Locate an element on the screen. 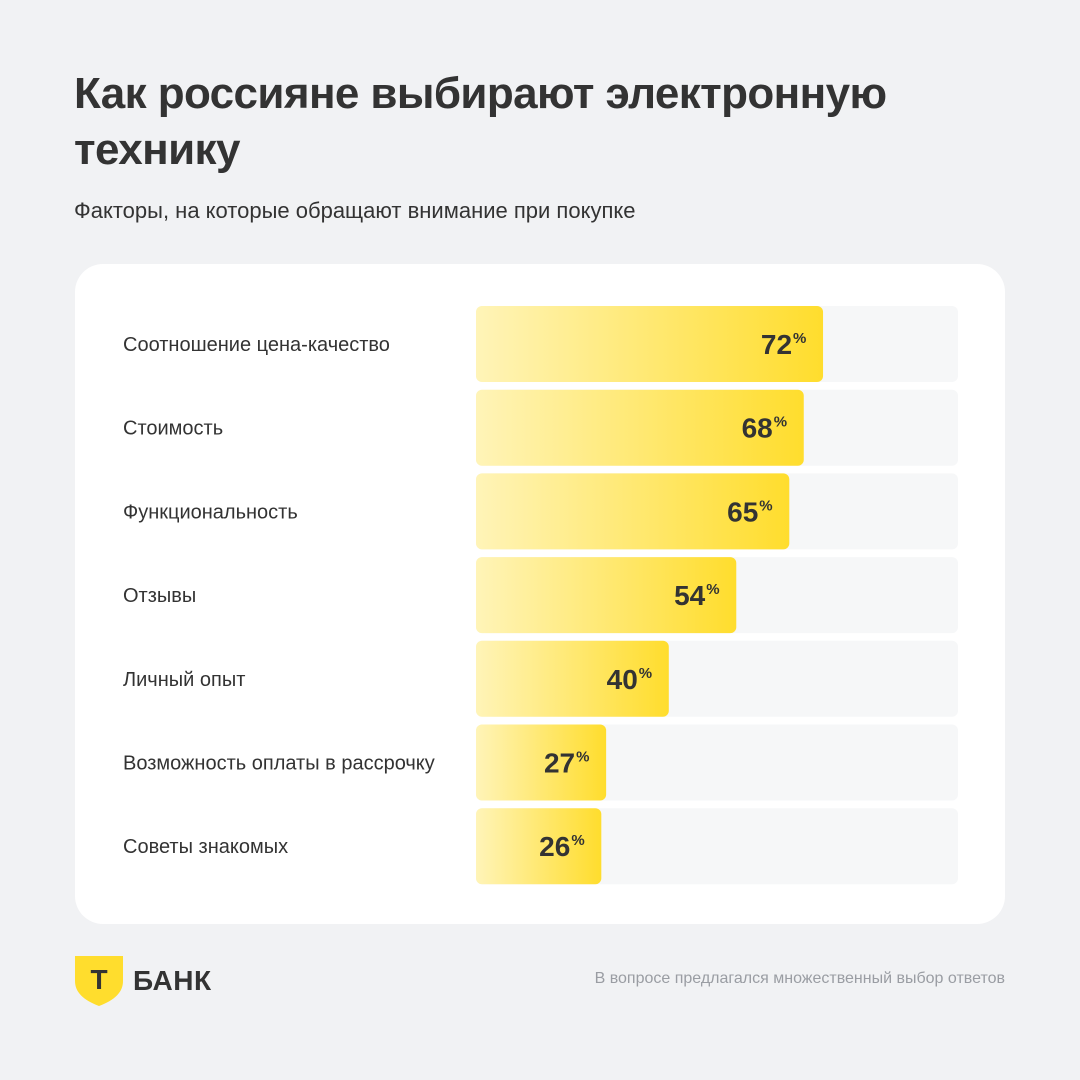 This screenshot has width=1080, height=1080. bar-row: Соотношение цена-качество 72% is located at coordinates (540, 344).